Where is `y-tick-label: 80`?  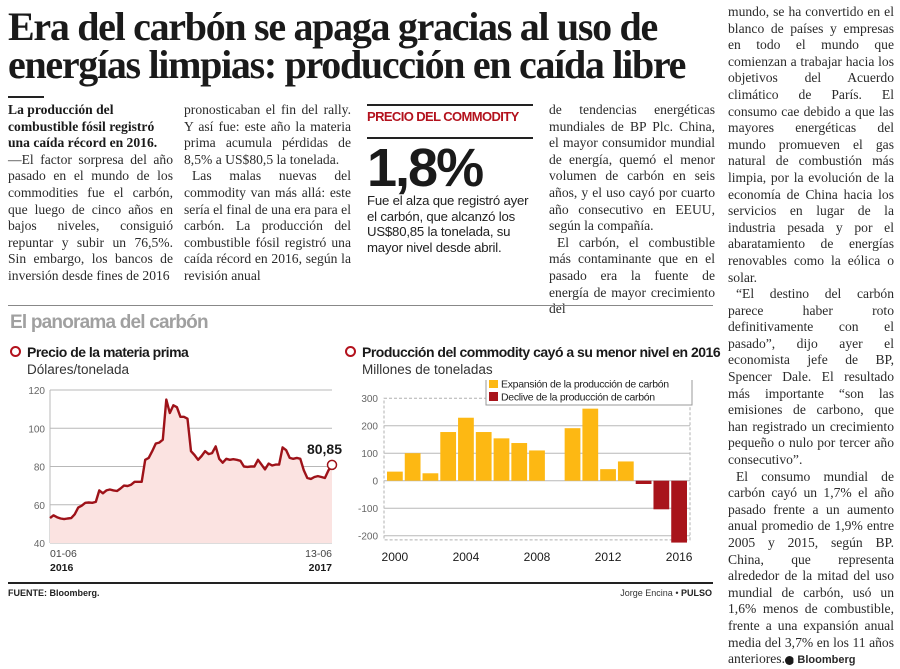
y-tick-label: 80 is located at coordinates (40, 468).